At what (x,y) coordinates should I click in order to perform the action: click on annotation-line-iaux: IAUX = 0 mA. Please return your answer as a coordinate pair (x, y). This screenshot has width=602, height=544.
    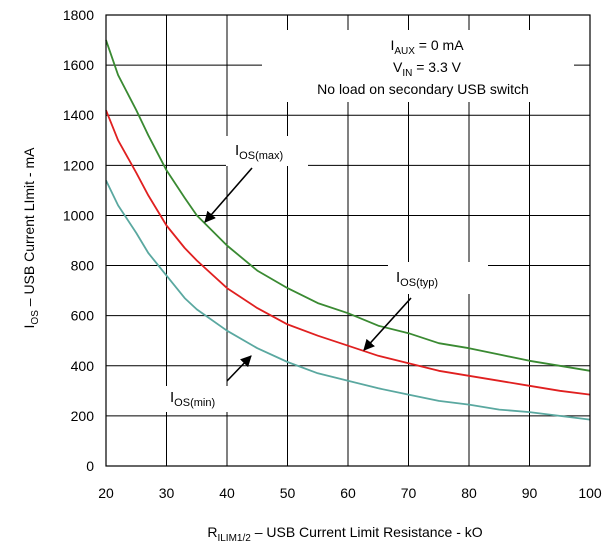
    Looking at the image, I should click on (427, 47).